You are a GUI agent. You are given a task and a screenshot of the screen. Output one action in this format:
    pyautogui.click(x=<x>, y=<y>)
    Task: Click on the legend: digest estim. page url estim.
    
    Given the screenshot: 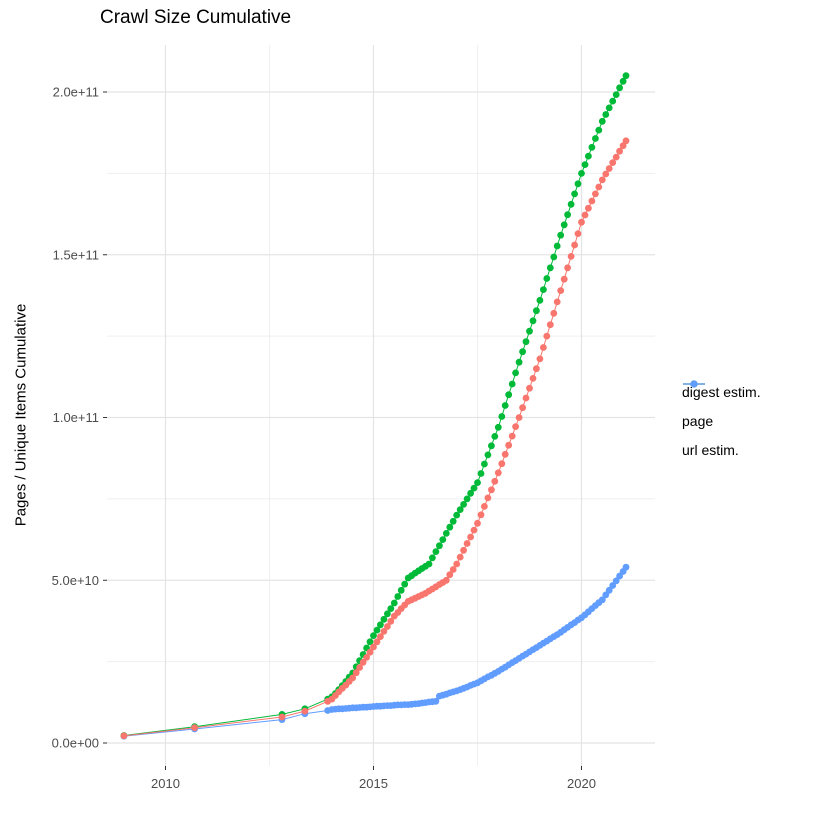 What is the action you would take?
    pyautogui.click(x=721, y=420)
    